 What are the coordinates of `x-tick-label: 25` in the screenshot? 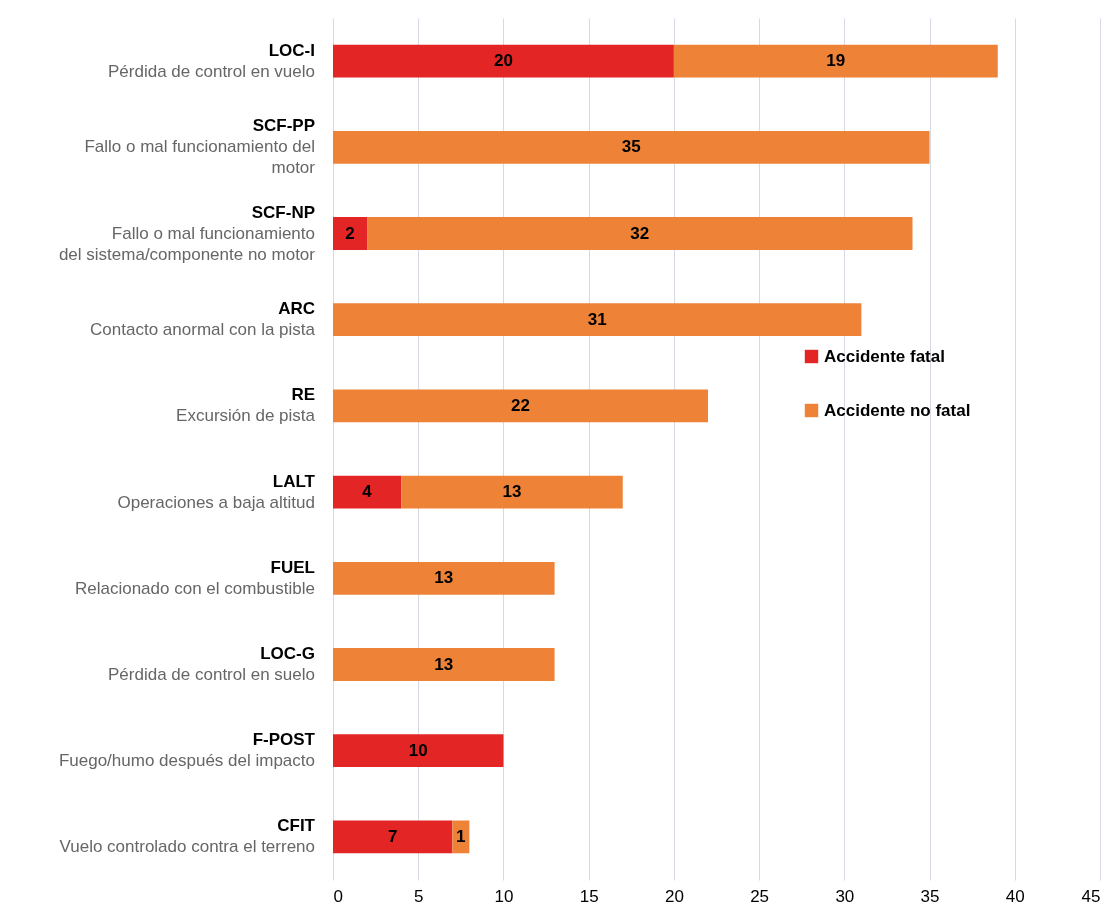 It's located at (760, 896).